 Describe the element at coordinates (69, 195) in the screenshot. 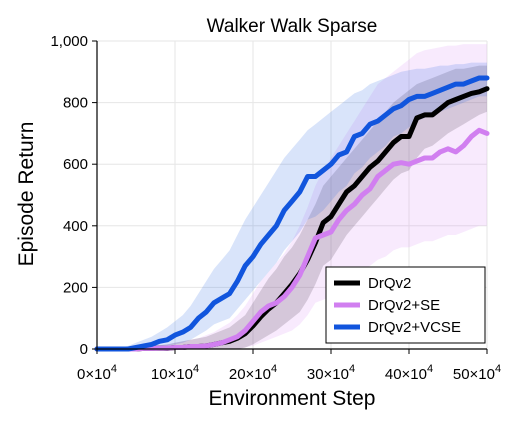

I see `y-tick-labels: 0 200 400 600 800 1,000` at that location.